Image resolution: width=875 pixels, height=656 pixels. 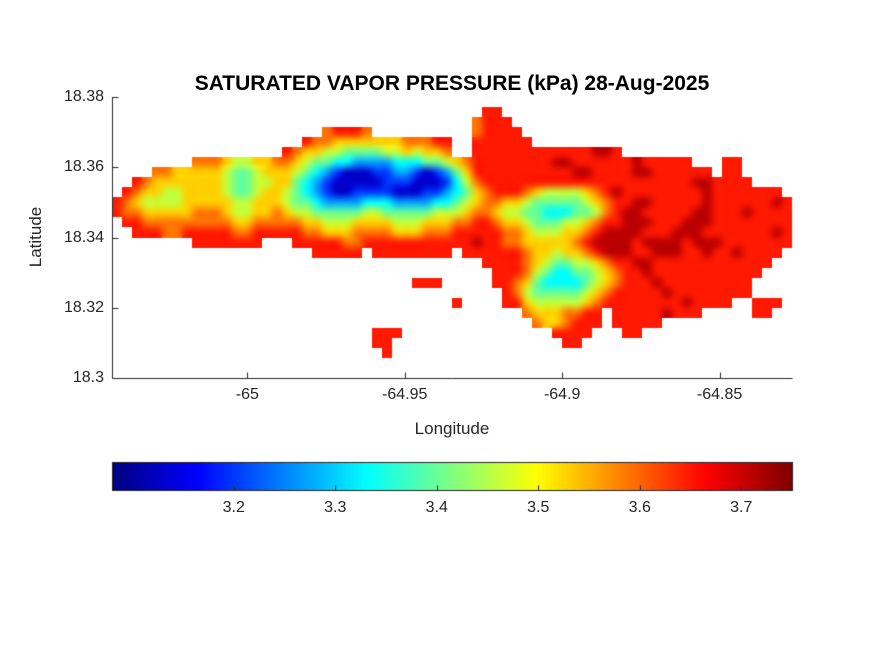 What do you see at coordinates (452, 428) in the screenshot?
I see `x-axis-label: Longitude` at bounding box center [452, 428].